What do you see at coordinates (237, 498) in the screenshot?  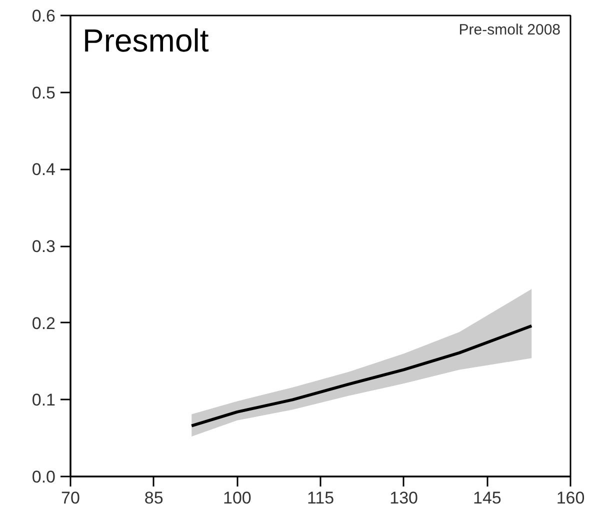 I see `x-tick-label: 100` at bounding box center [237, 498].